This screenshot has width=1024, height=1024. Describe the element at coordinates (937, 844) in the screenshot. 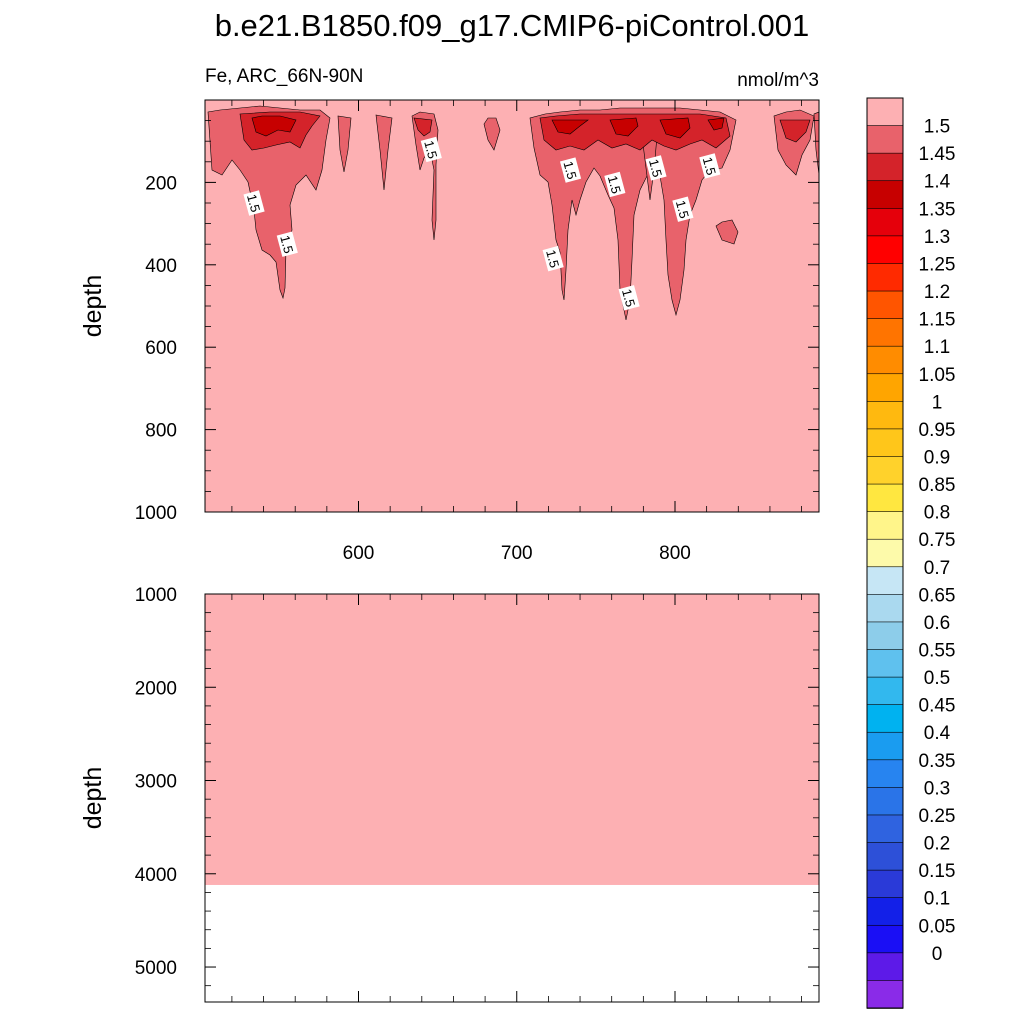

I see `colorbar-label: 0.2` at that location.